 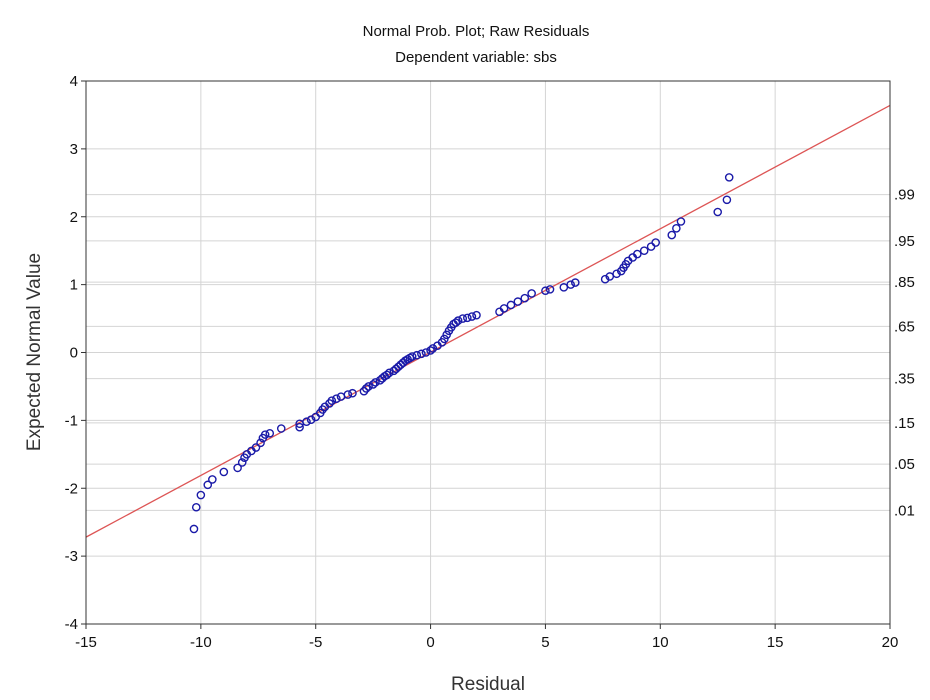 I want to click on y-axis-title: Expected Normal Value, so click(x=34, y=352).